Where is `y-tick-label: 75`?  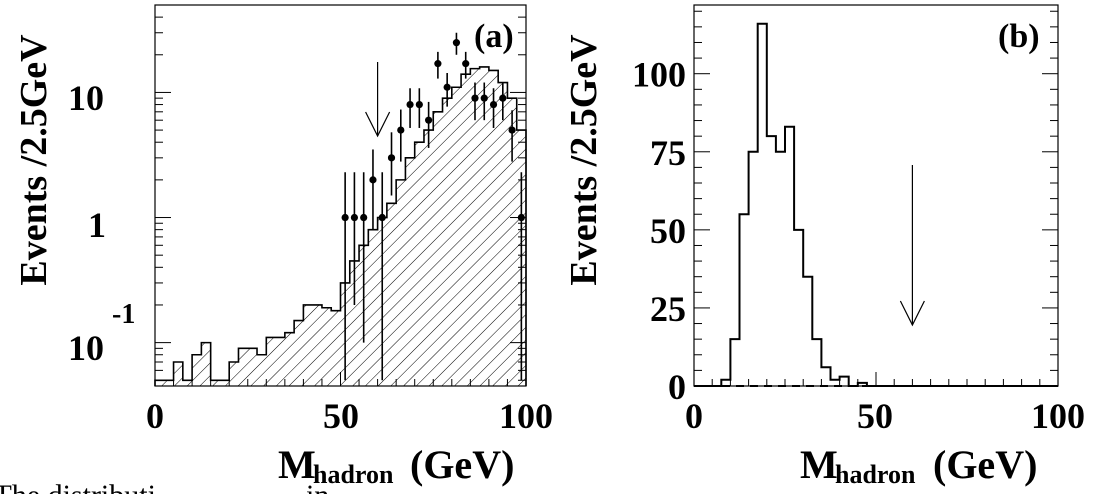 y-tick-label: 75 is located at coordinates (668, 153).